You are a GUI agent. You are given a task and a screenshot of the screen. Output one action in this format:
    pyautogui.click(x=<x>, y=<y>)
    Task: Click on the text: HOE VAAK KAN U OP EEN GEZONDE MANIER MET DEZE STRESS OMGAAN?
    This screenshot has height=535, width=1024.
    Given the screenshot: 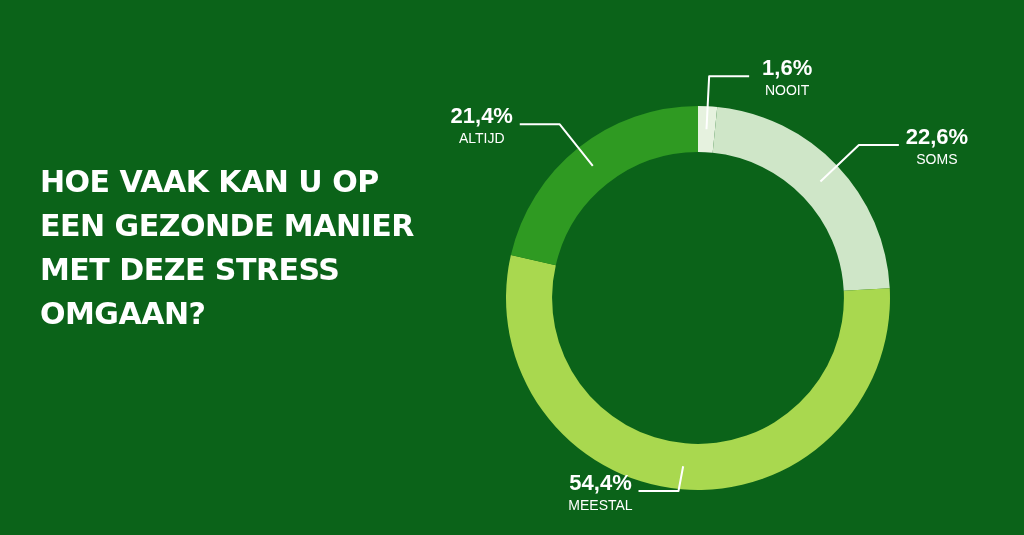 What is the action you would take?
    pyautogui.click(x=227, y=248)
    